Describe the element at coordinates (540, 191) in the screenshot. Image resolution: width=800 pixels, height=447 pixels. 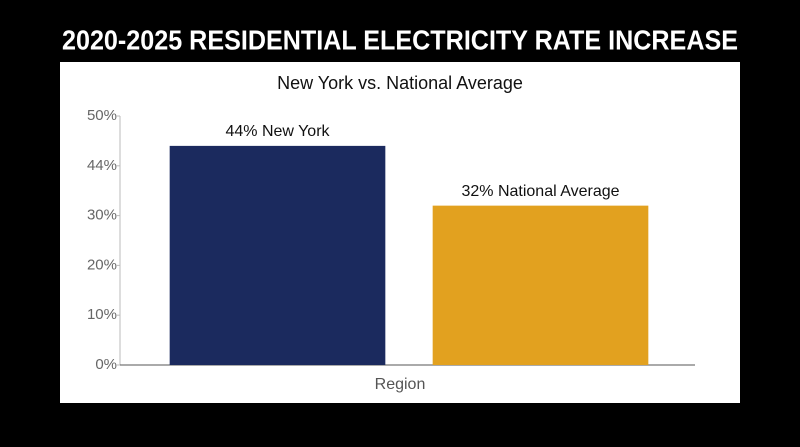
I see `value-label: 32% National Average` at that location.